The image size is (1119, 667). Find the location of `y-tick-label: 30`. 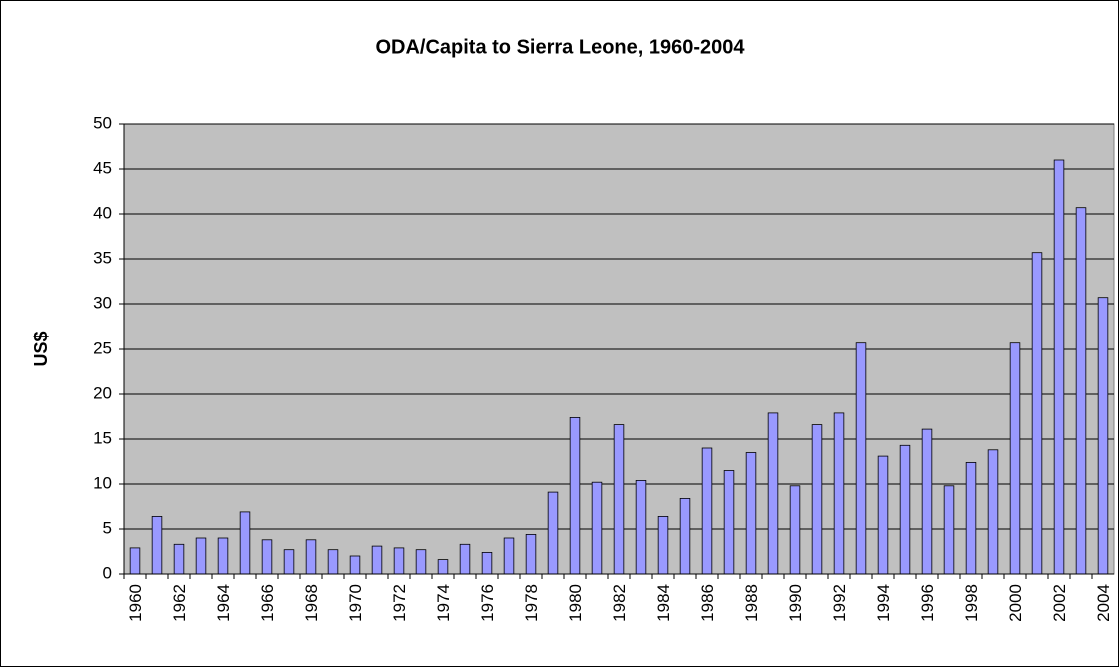

y-tick-label: 30 is located at coordinates (102, 302).